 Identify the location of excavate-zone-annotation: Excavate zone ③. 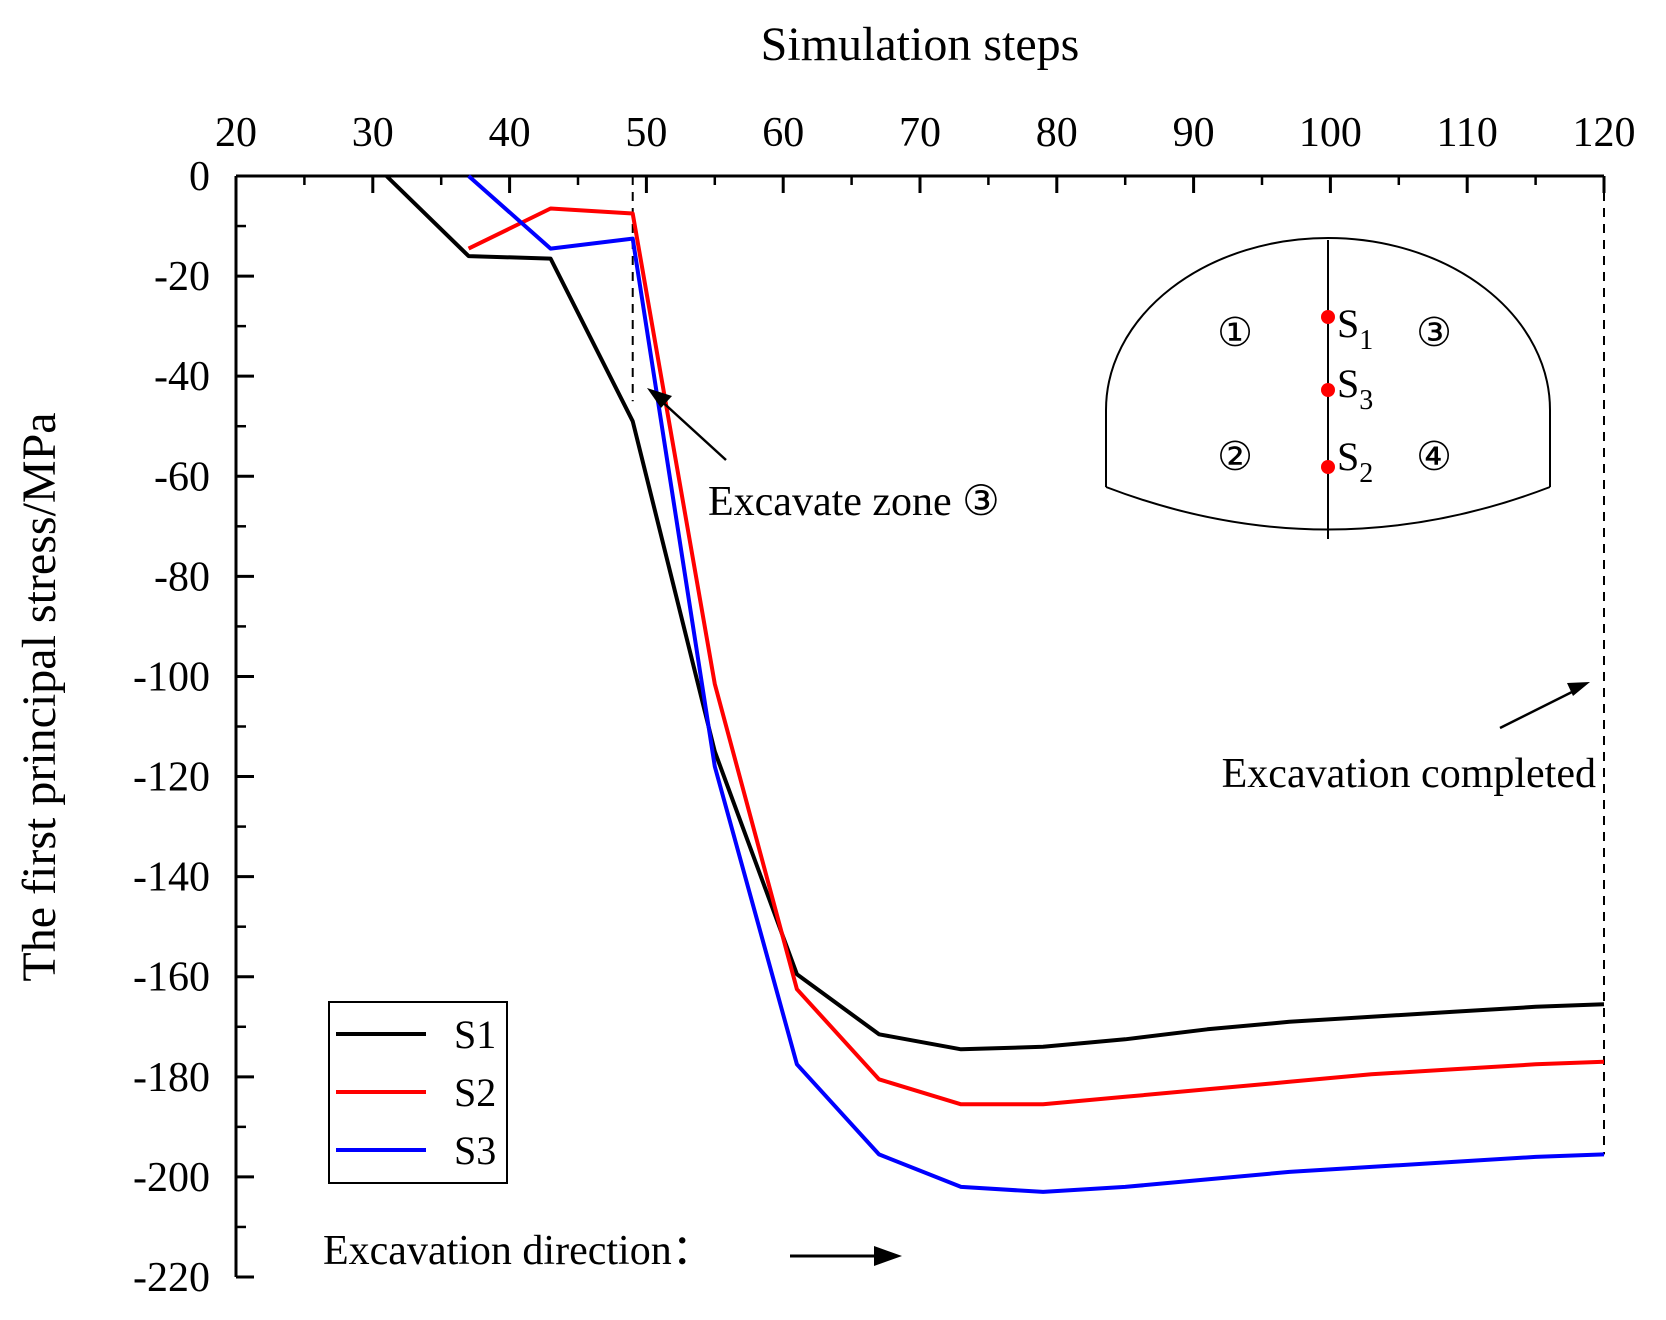
(823, 456).